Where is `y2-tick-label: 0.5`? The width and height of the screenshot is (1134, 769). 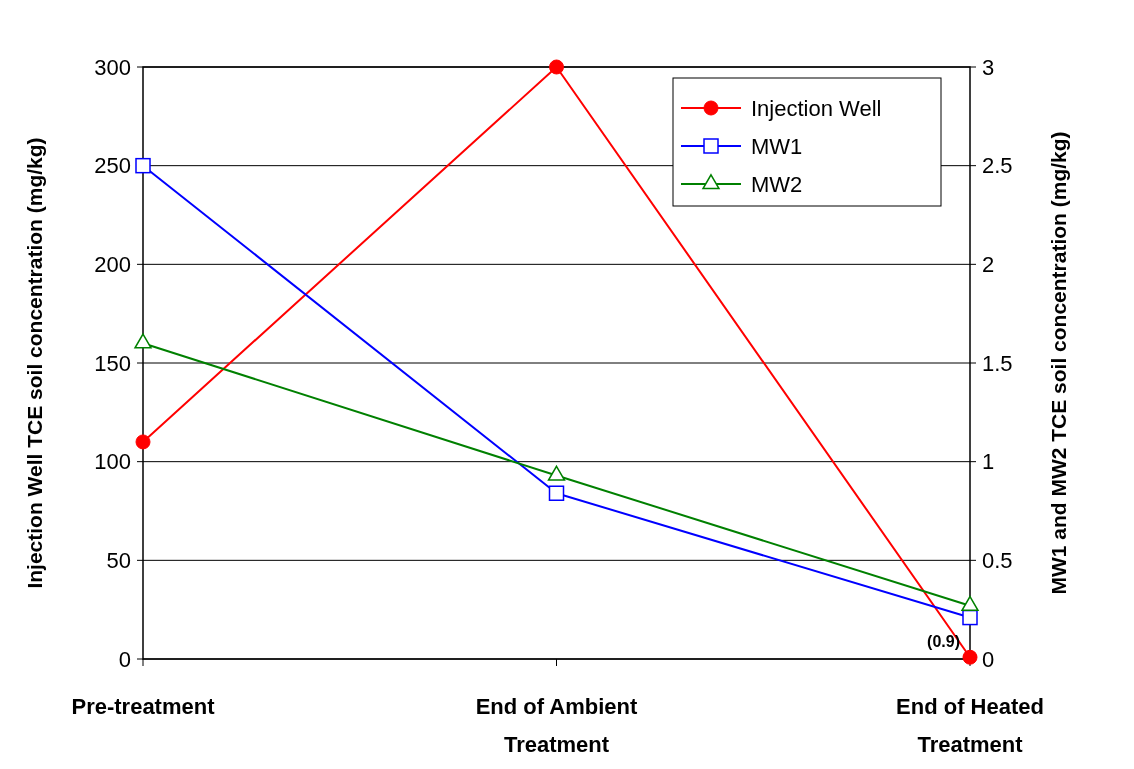 y2-tick-label: 0.5 is located at coordinates (997, 561).